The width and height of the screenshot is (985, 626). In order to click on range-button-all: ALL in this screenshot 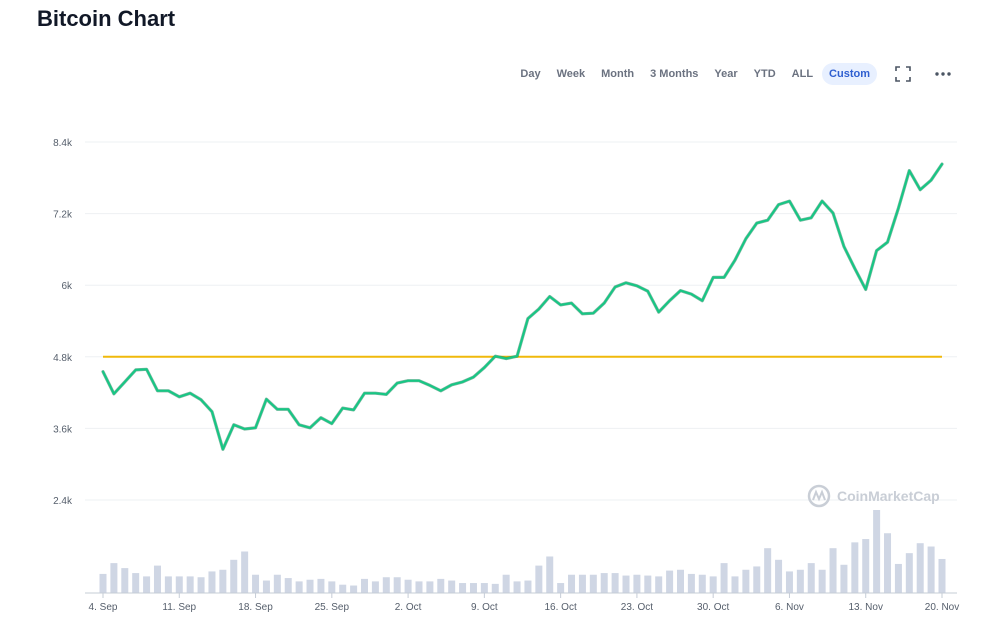, I will do `click(802, 74)`.